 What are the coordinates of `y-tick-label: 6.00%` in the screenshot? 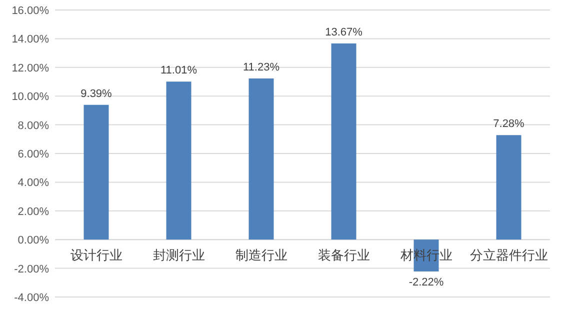 It's located at (34, 154).